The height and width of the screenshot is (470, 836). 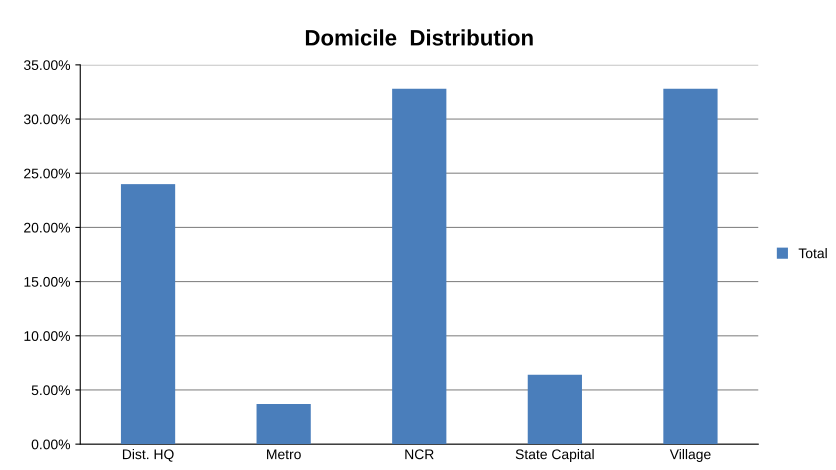 What do you see at coordinates (419, 454) in the screenshot?
I see `x-tick-label: NCR` at bounding box center [419, 454].